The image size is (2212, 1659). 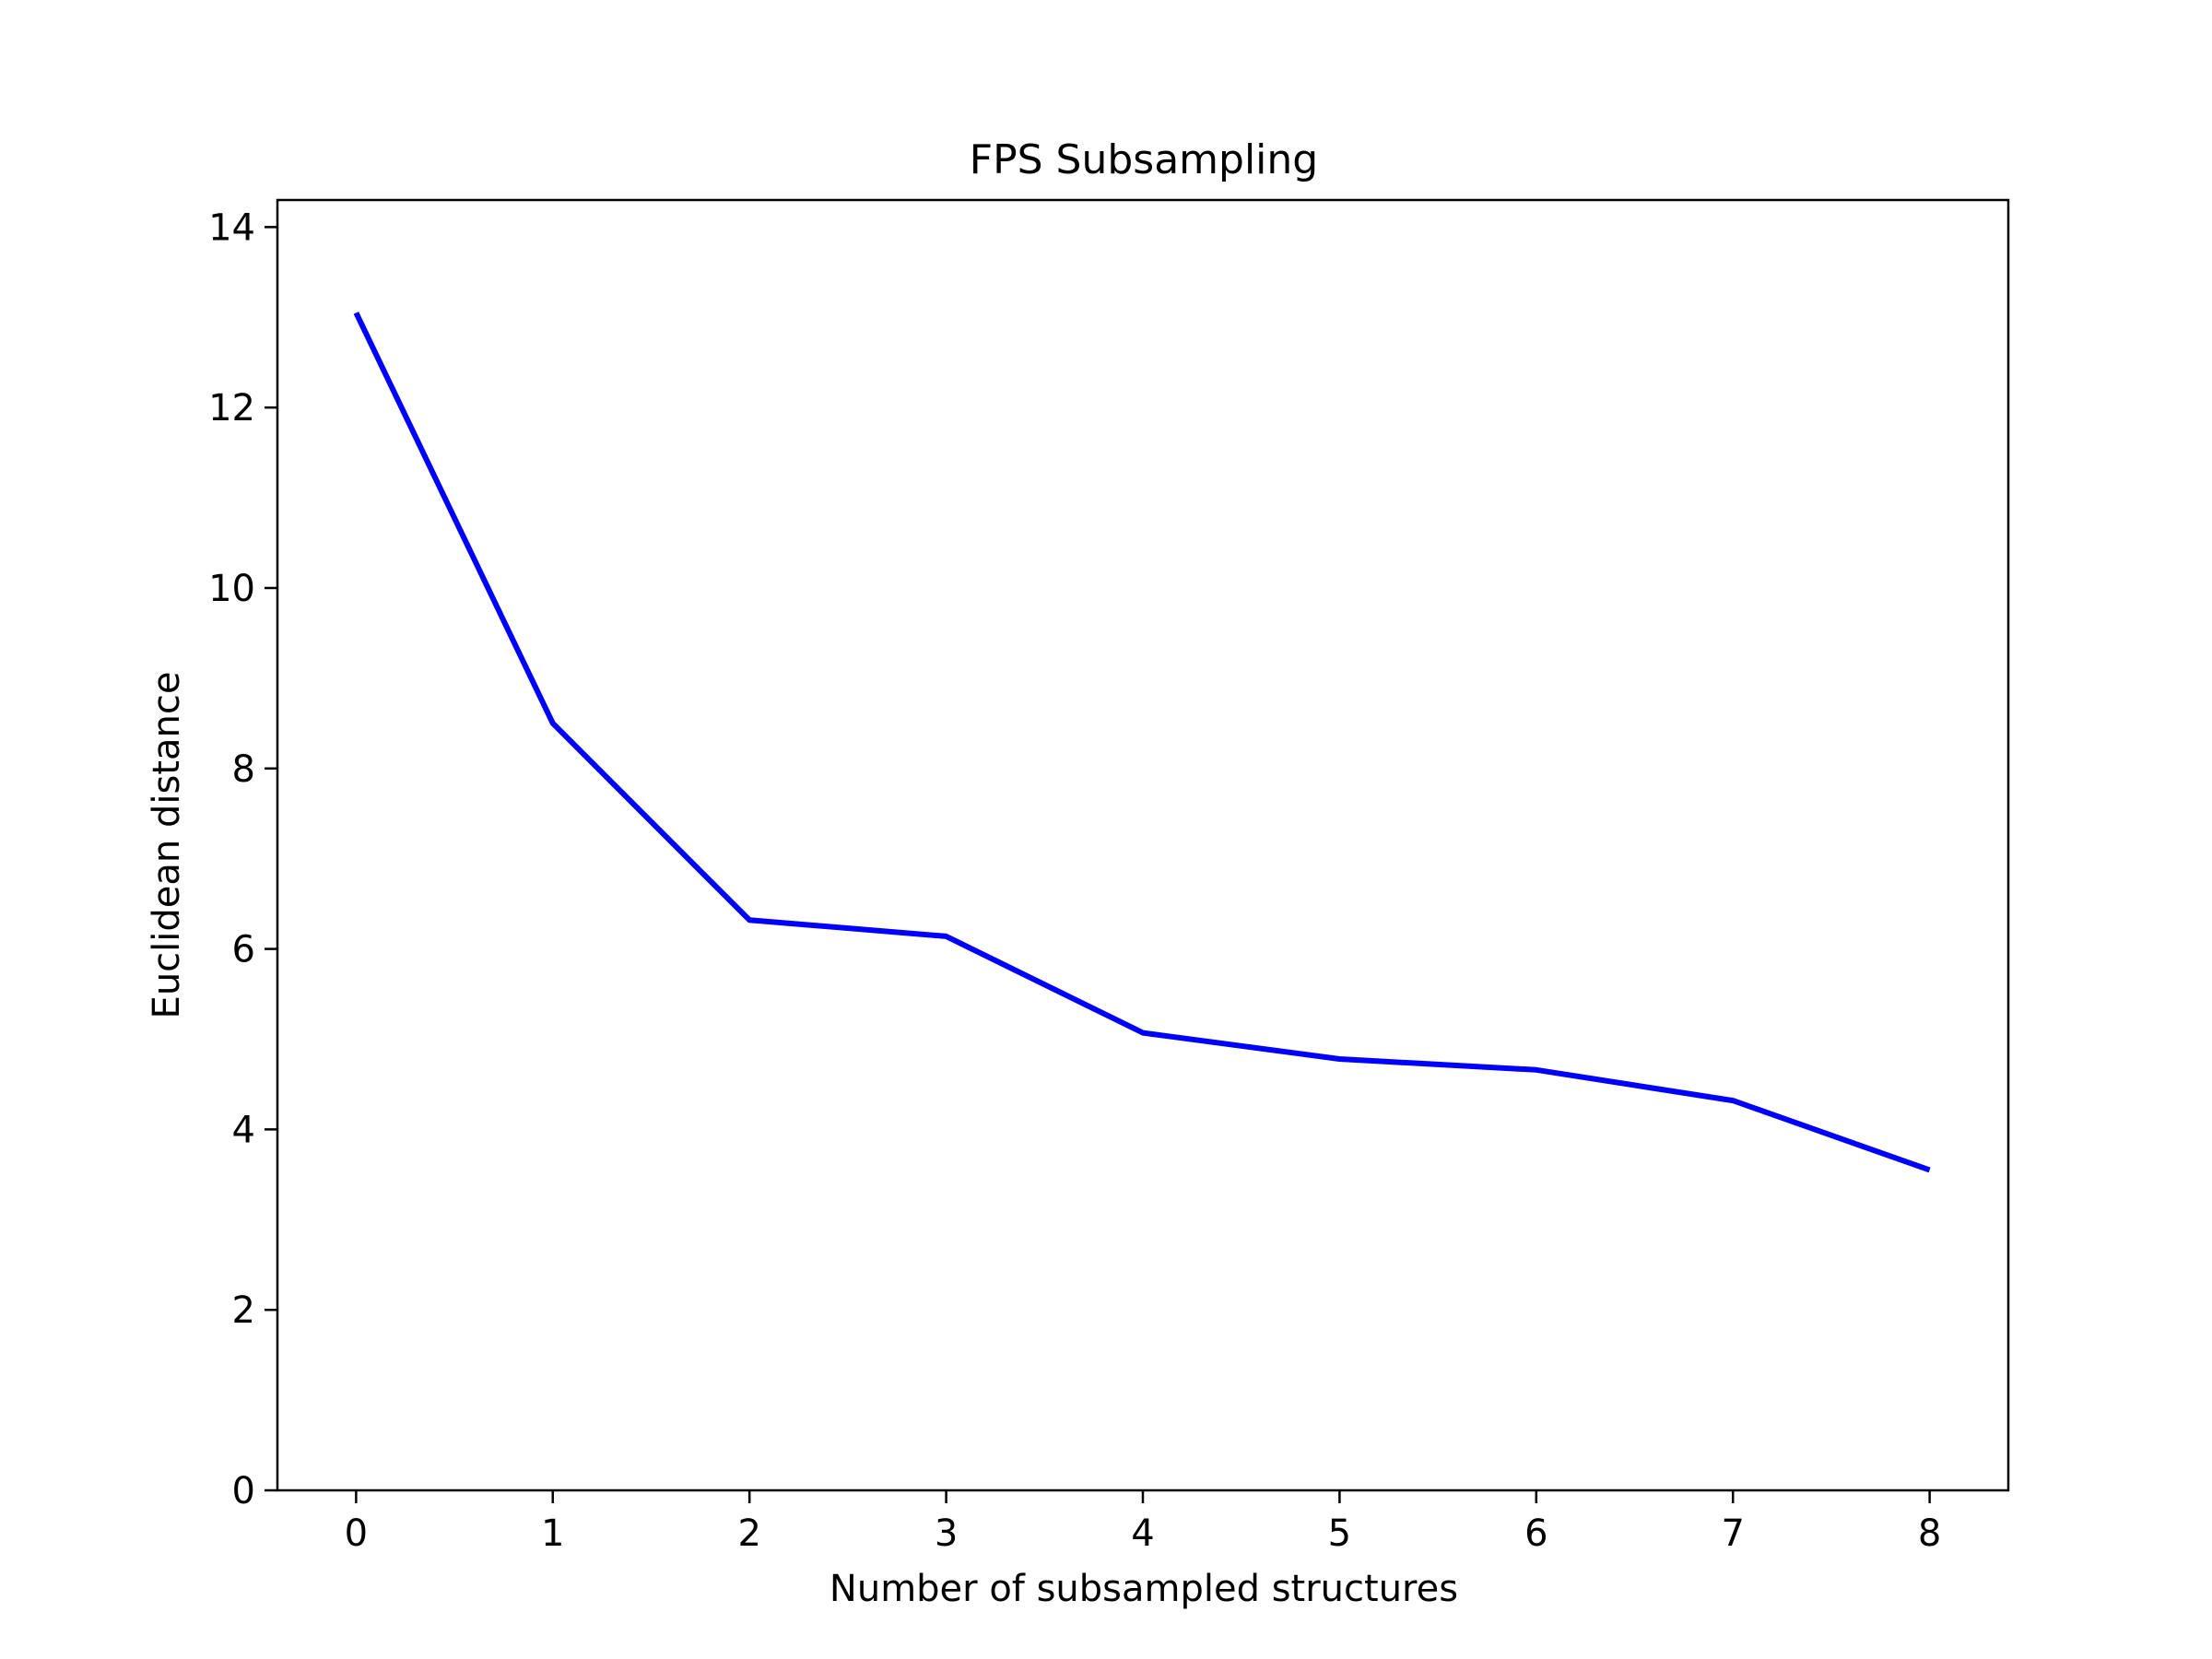 I want to click on x-tick-label: 0, so click(x=356, y=1533).